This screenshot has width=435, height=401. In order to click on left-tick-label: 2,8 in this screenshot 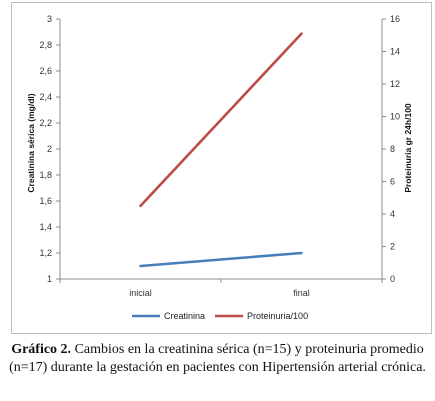, I will do `click(45, 45)`.